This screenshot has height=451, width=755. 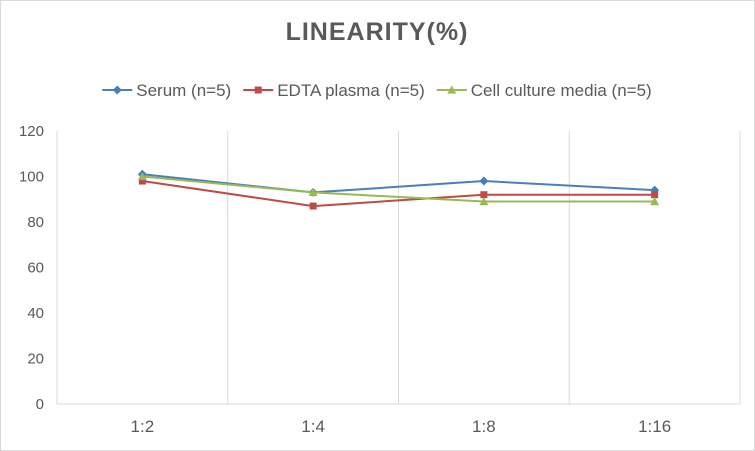 I want to click on x-tick-label: 1:4, so click(x=313, y=426).